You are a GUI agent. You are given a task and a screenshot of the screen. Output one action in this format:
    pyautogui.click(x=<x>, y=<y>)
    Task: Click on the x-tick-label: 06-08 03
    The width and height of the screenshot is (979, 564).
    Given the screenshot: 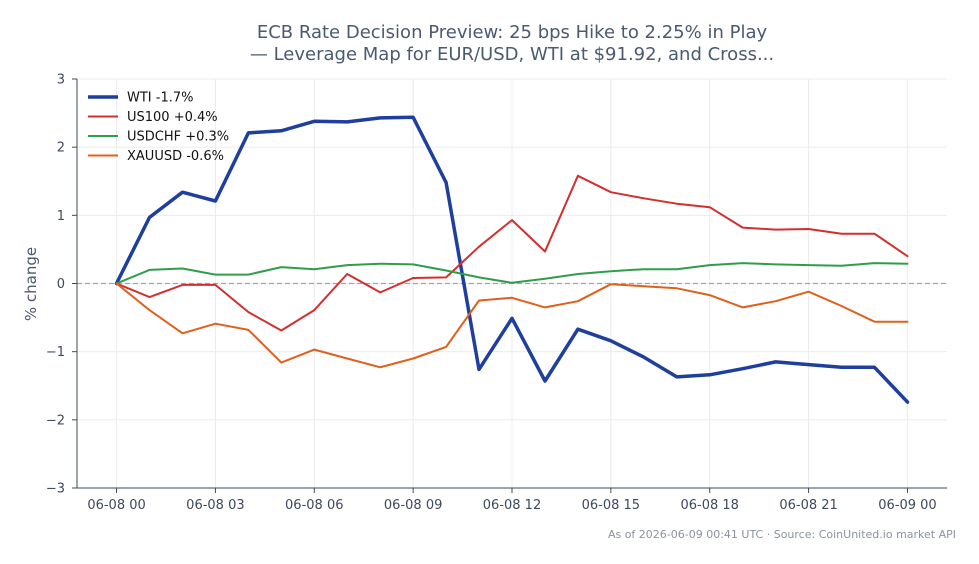 What is the action you would take?
    pyautogui.click(x=215, y=505)
    